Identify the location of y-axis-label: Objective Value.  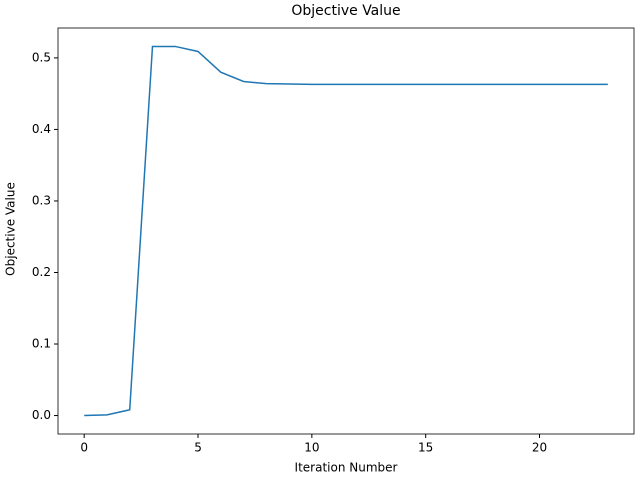
(11, 229).